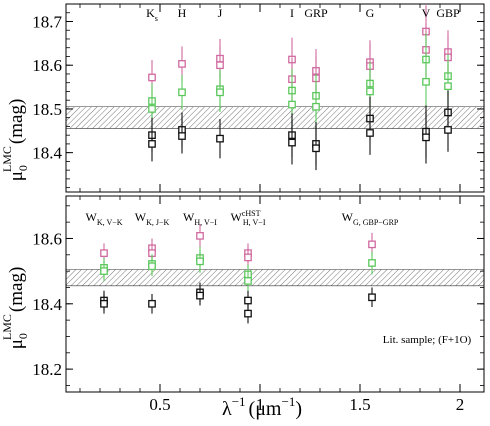 This screenshot has width=490, height=426. Describe the element at coordinates (303, 14) in the screenshot. I see `top-band-labels: Ks H J I GRP G V GBP` at that location.